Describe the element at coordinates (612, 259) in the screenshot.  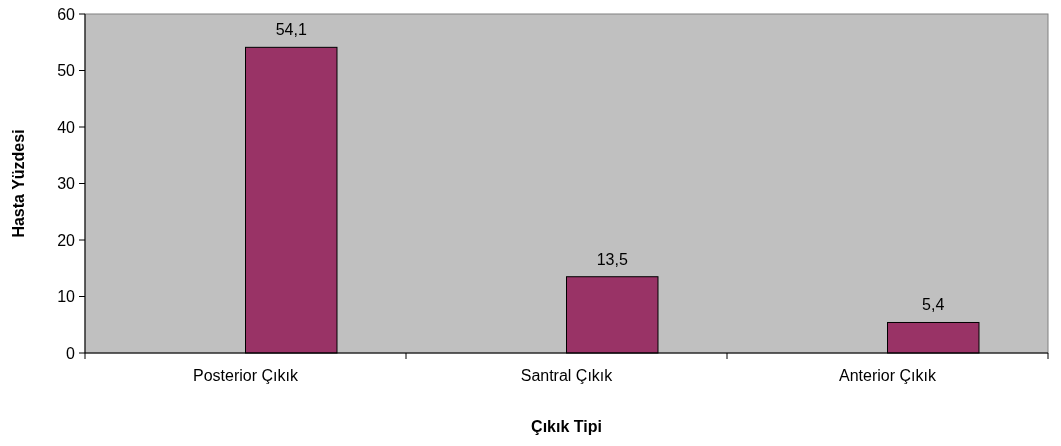
I see `data-label: 13,5` at that location.